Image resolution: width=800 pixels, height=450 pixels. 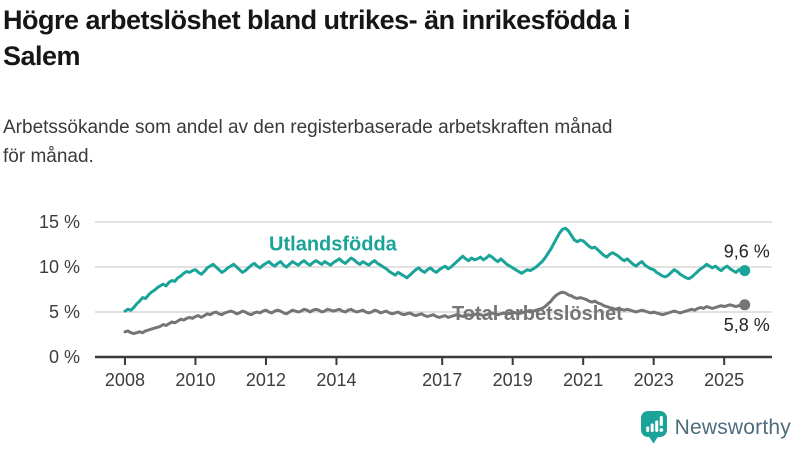 What do you see at coordinates (195, 380) in the screenshot?
I see `x-tick-label: 2010` at bounding box center [195, 380].